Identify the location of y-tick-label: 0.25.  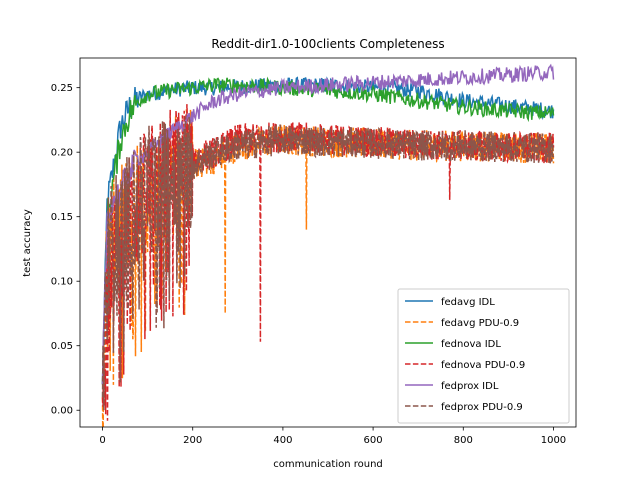
(62, 88).